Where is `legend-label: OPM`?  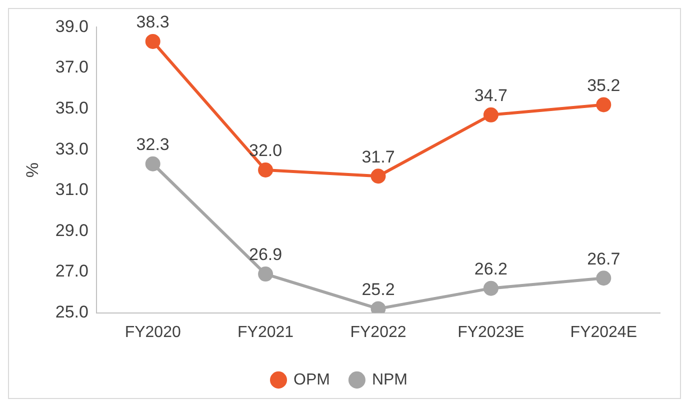 legend-label: OPM is located at coordinates (312, 379).